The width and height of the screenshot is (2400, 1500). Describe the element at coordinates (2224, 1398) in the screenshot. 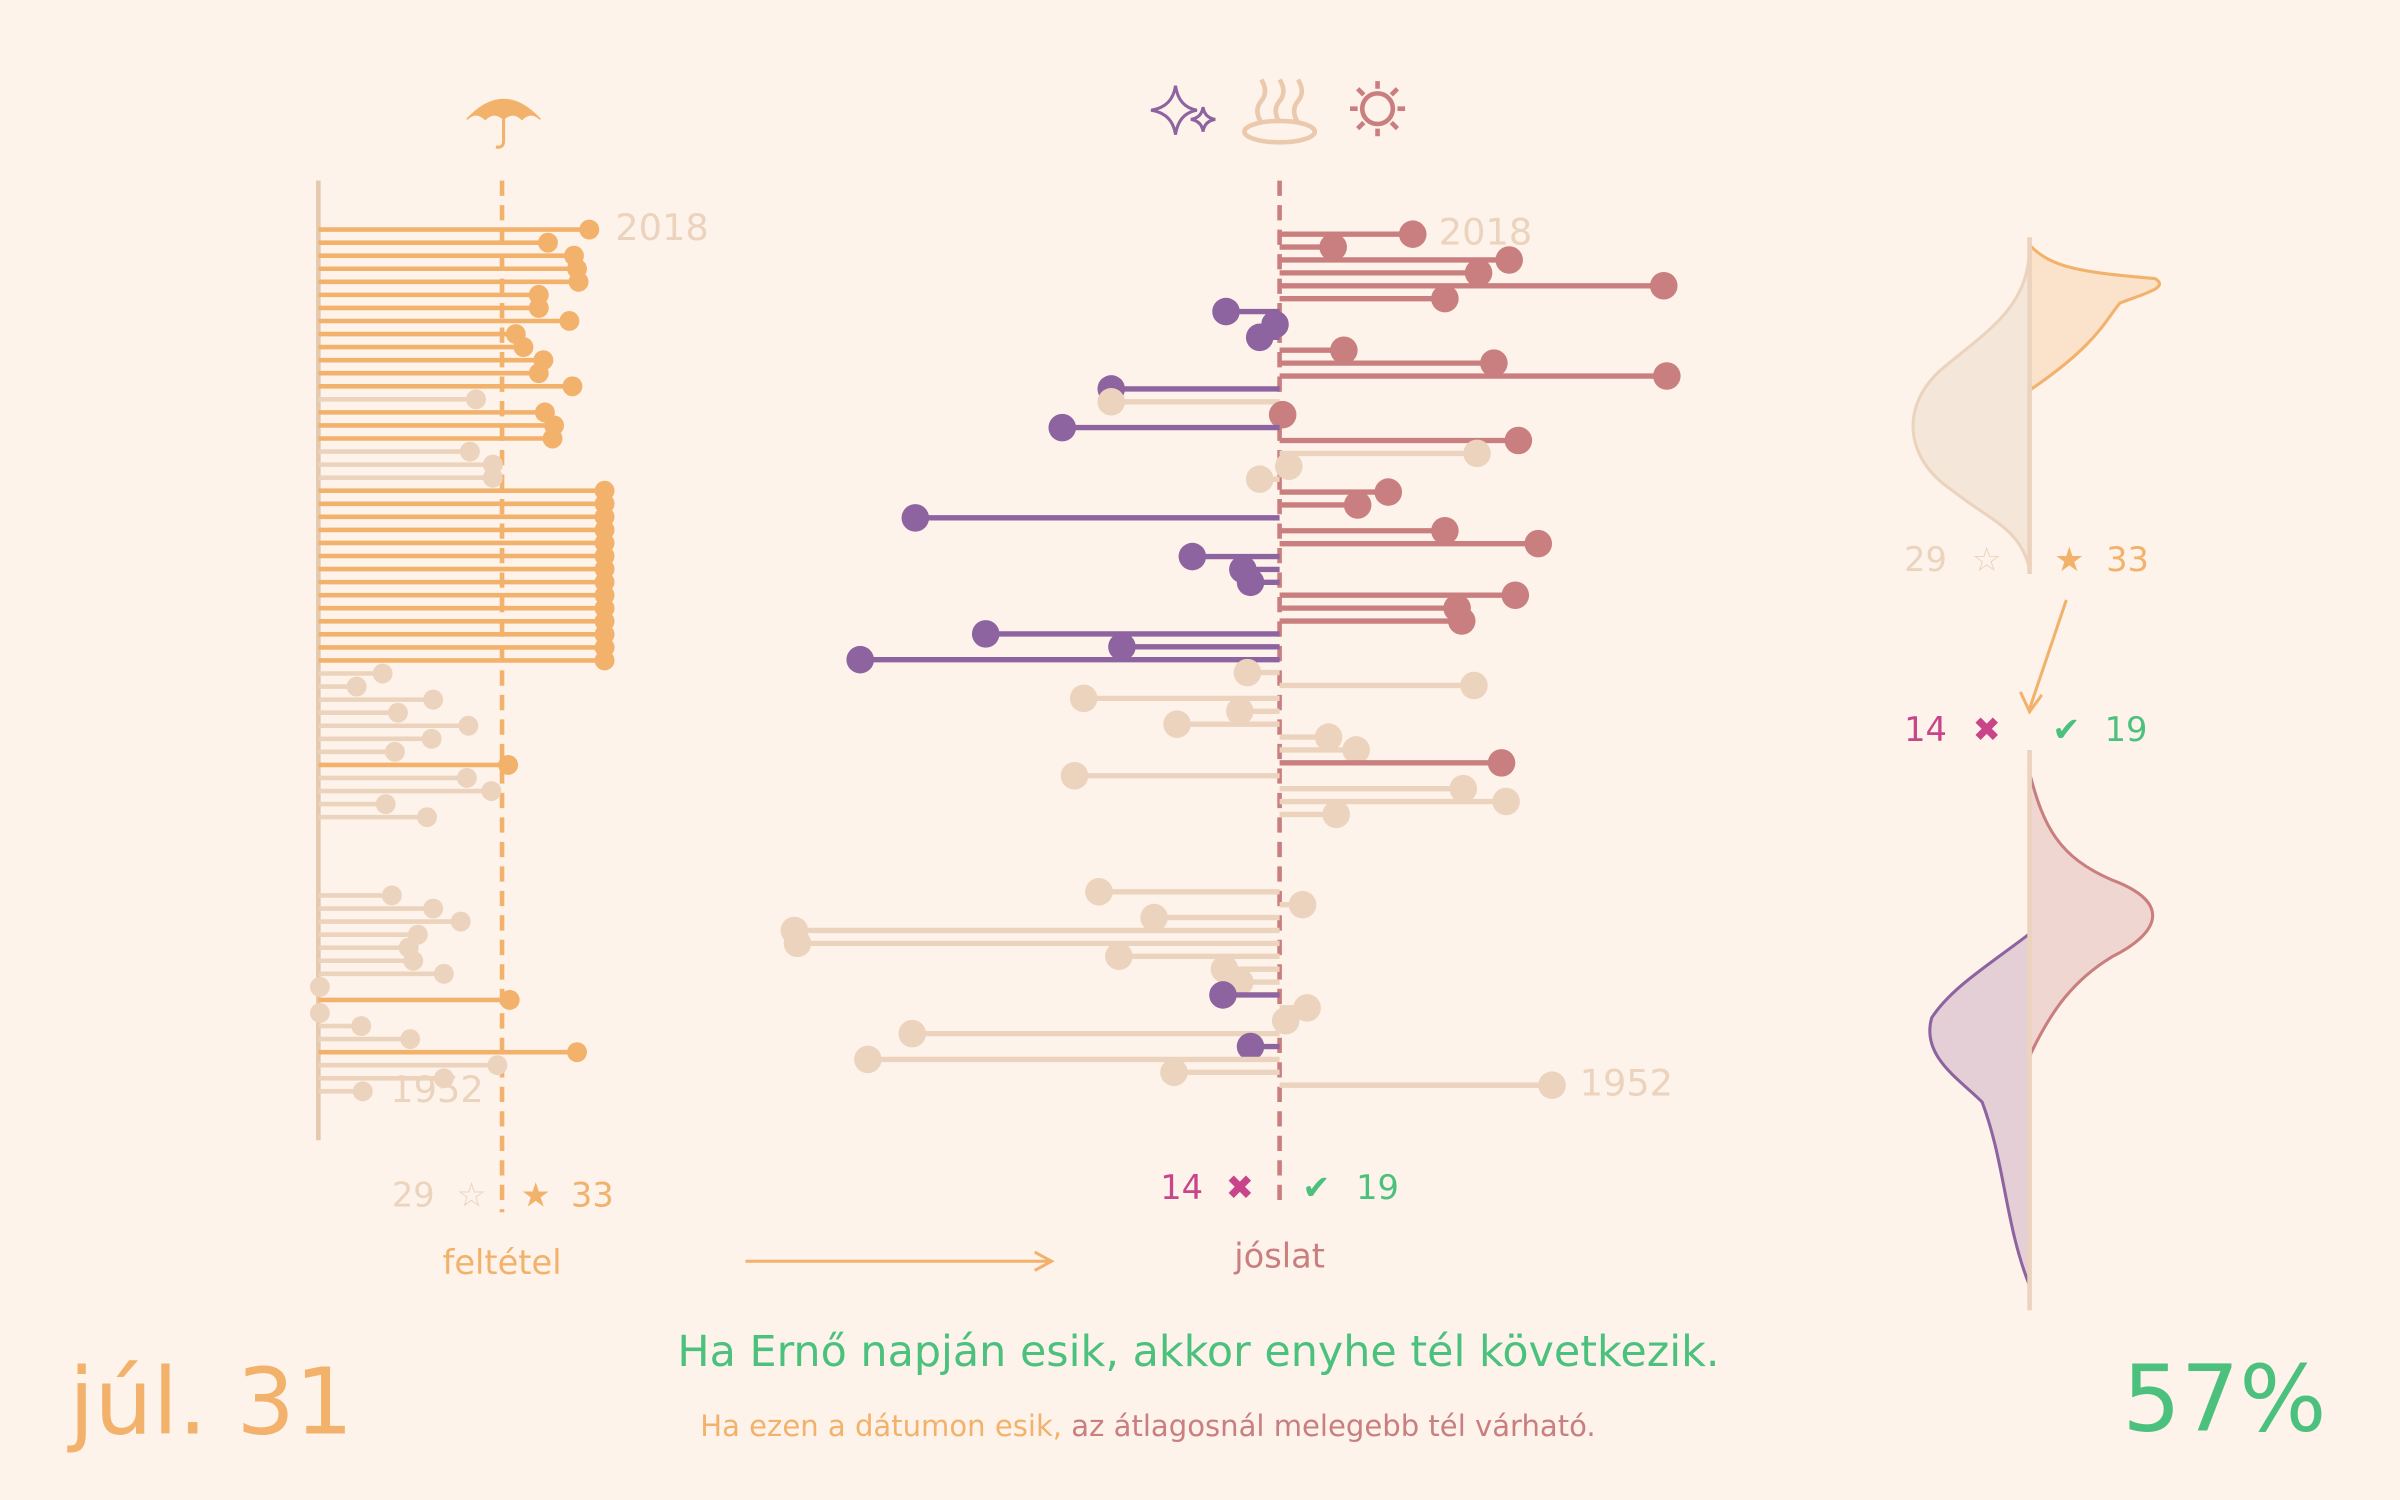

I see `score: 57%` at that location.